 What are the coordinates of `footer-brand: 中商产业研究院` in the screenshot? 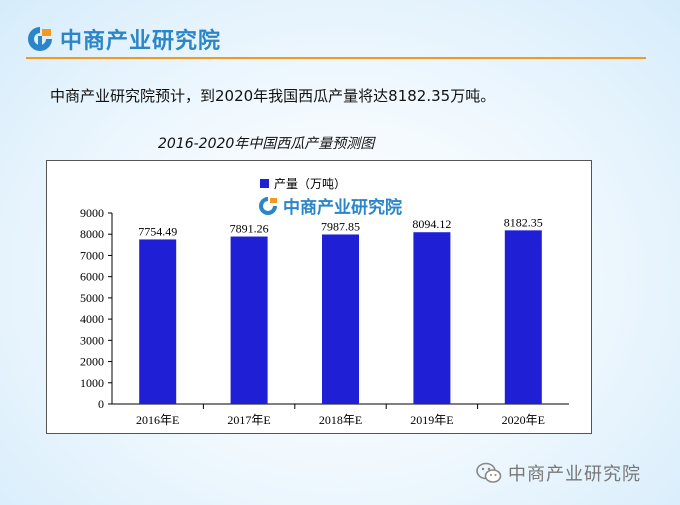 It's located at (574, 474).